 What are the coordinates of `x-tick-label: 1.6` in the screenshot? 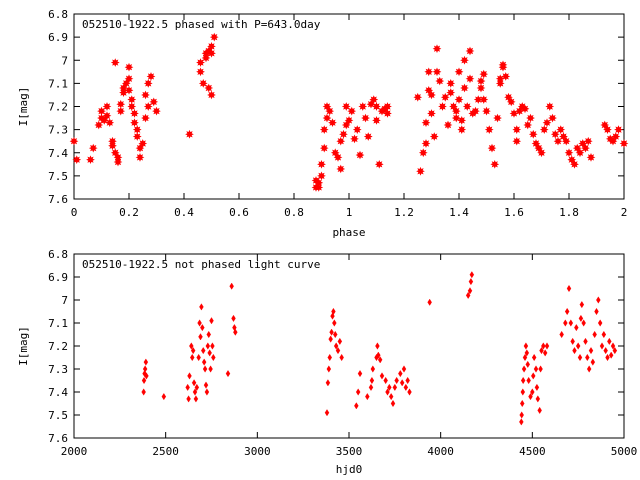 It's located at (514, 212).